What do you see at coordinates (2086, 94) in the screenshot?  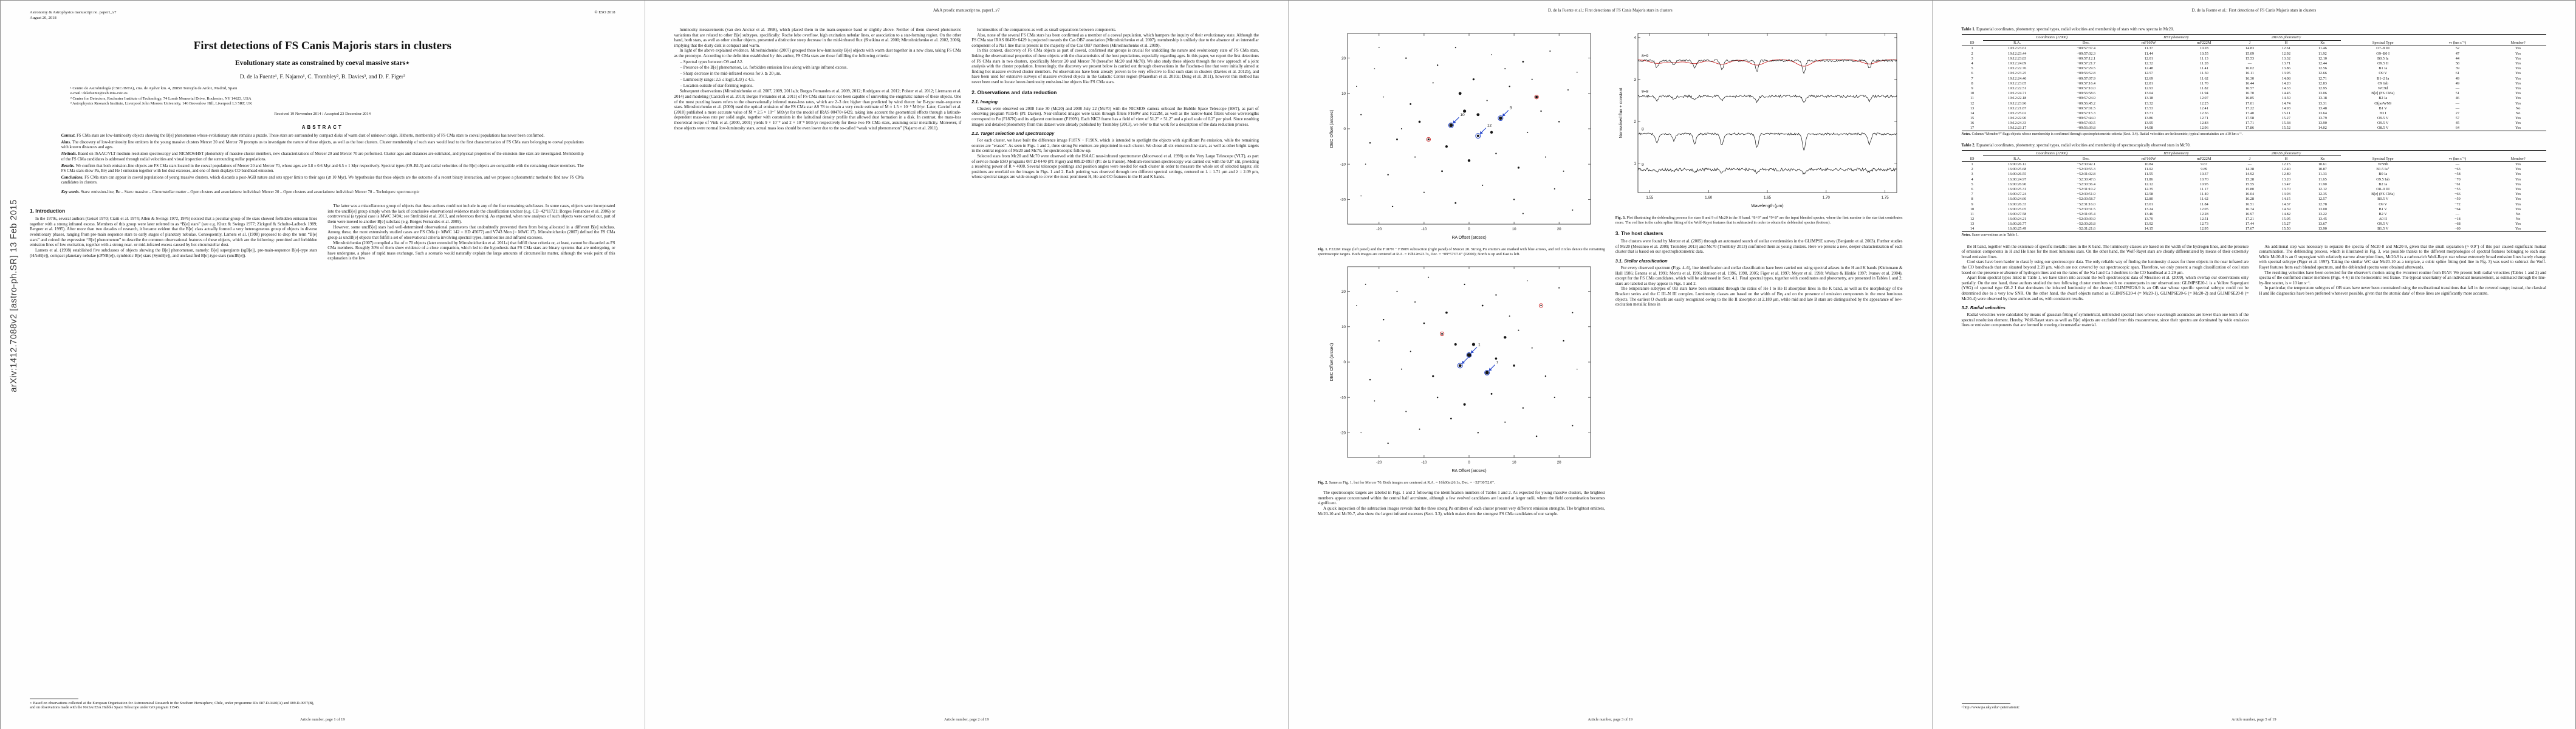 I see `table-cell: +09:56:58.6` at bounding box center [2086, 94].